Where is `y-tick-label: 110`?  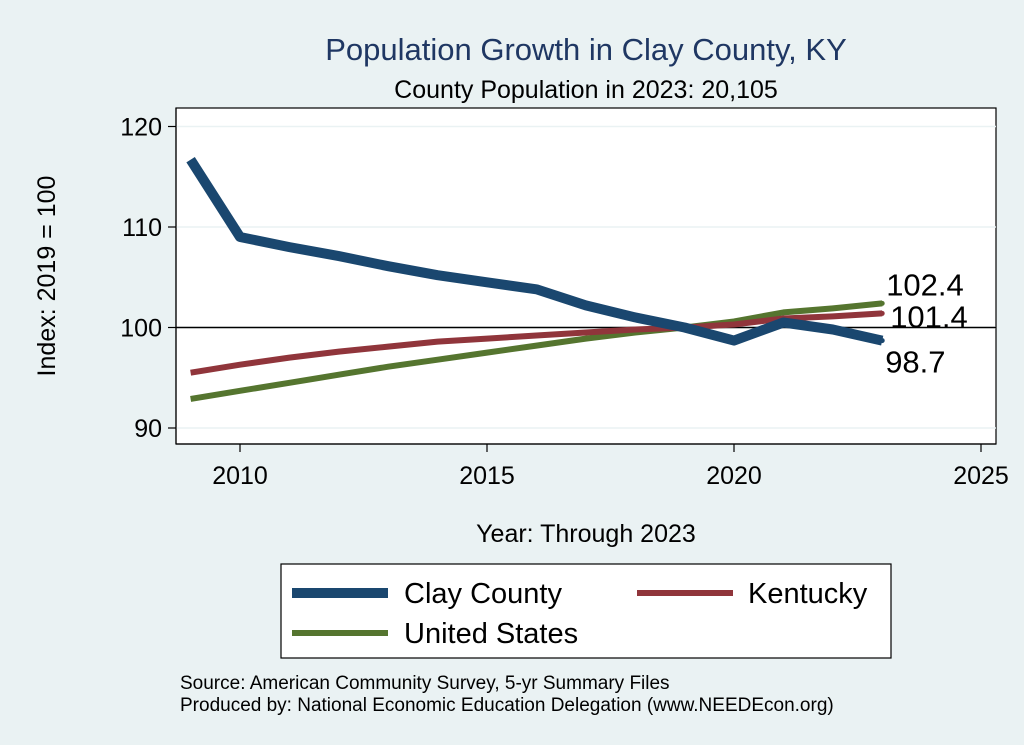 y-tick-label: 110 is located at coordinates (142, 228).